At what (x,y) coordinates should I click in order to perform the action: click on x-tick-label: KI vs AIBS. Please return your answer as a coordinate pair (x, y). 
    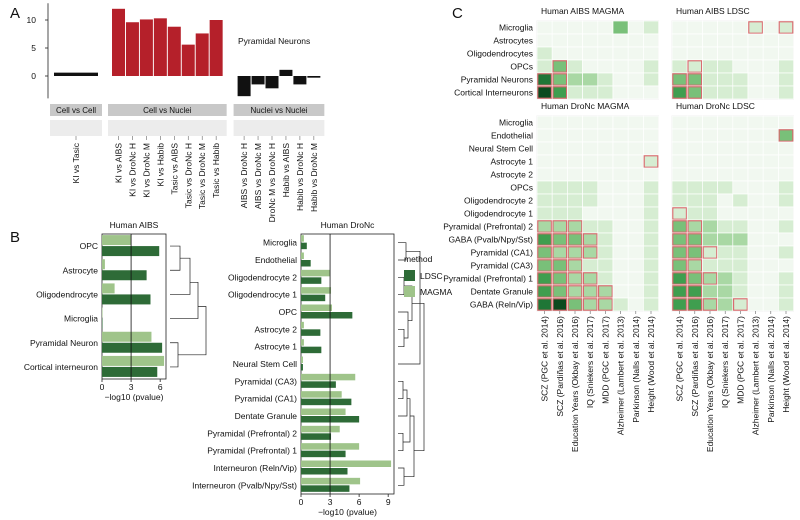
    Looking at the image, I should click on (119, 163).